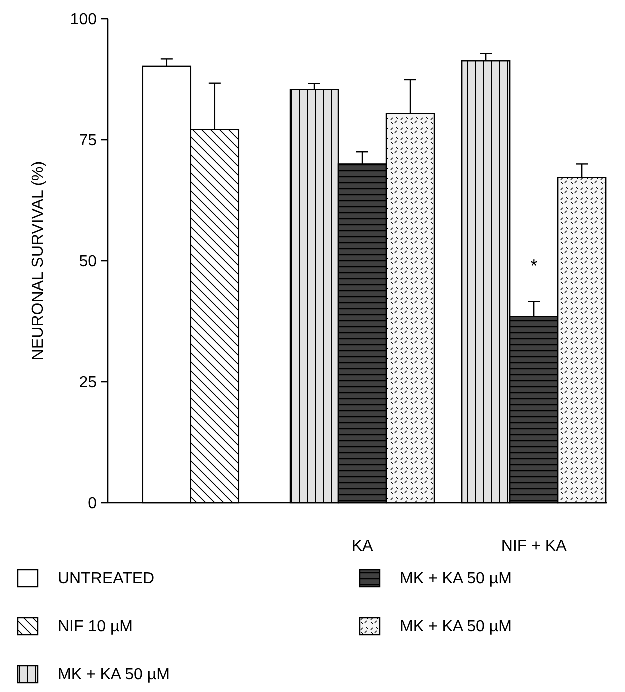 This screenshot has height=692, width=625. I want to click on y-tick-label: 100, so click(84, 20).